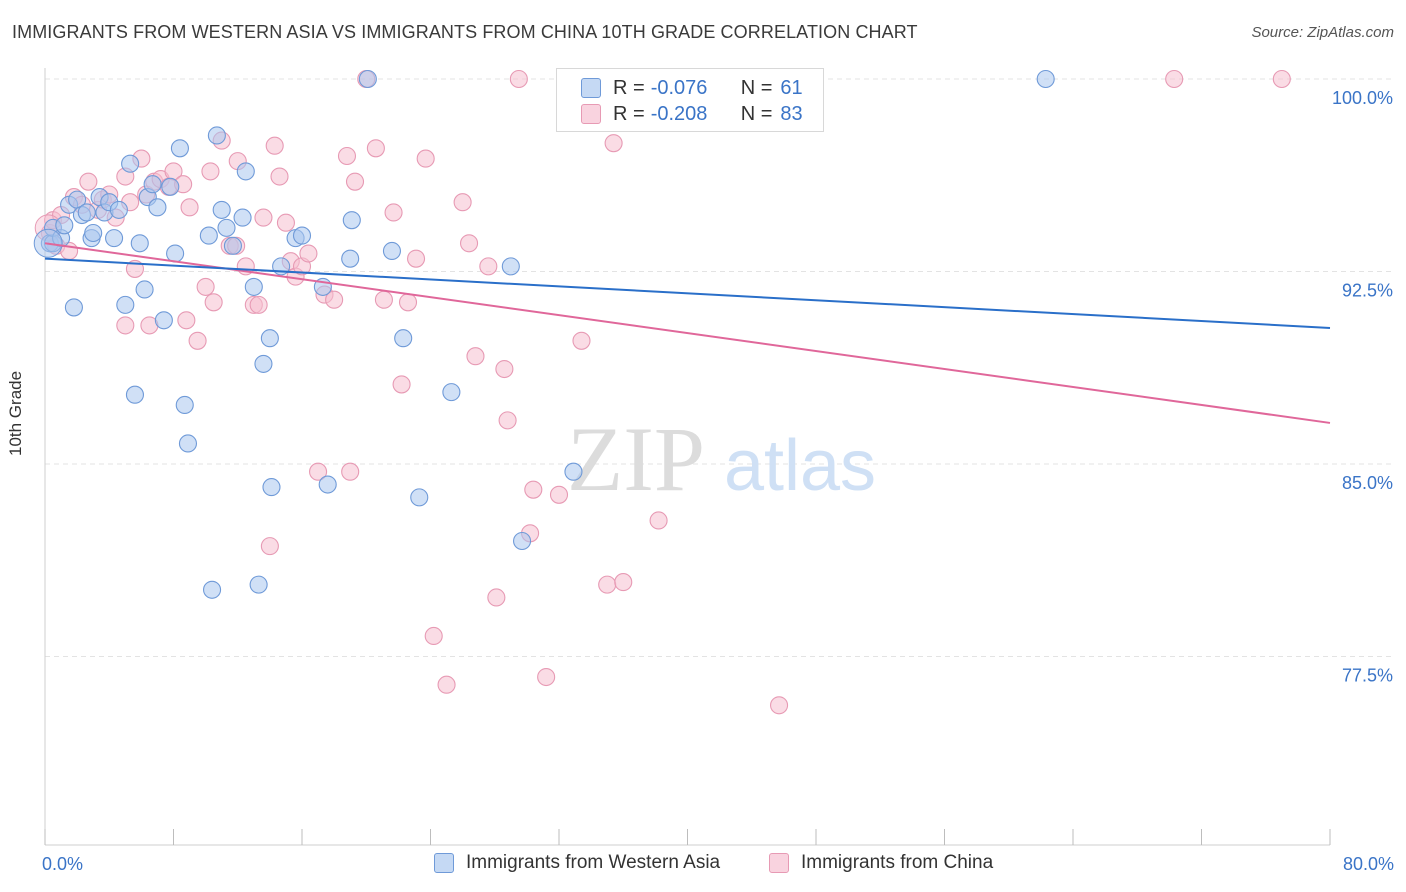 This screenshot has width=1406, height=892. What do you see at coordinates (593, 862) in the screenshot?
I see `bottom-legend-label: Immigrants from Western Asia` at bounding box center [593, 862].